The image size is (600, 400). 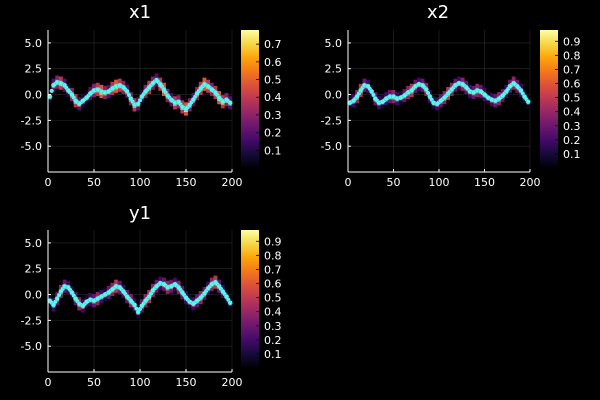 I want to click on x-tick-label: 0, so click(x=348, y=182).